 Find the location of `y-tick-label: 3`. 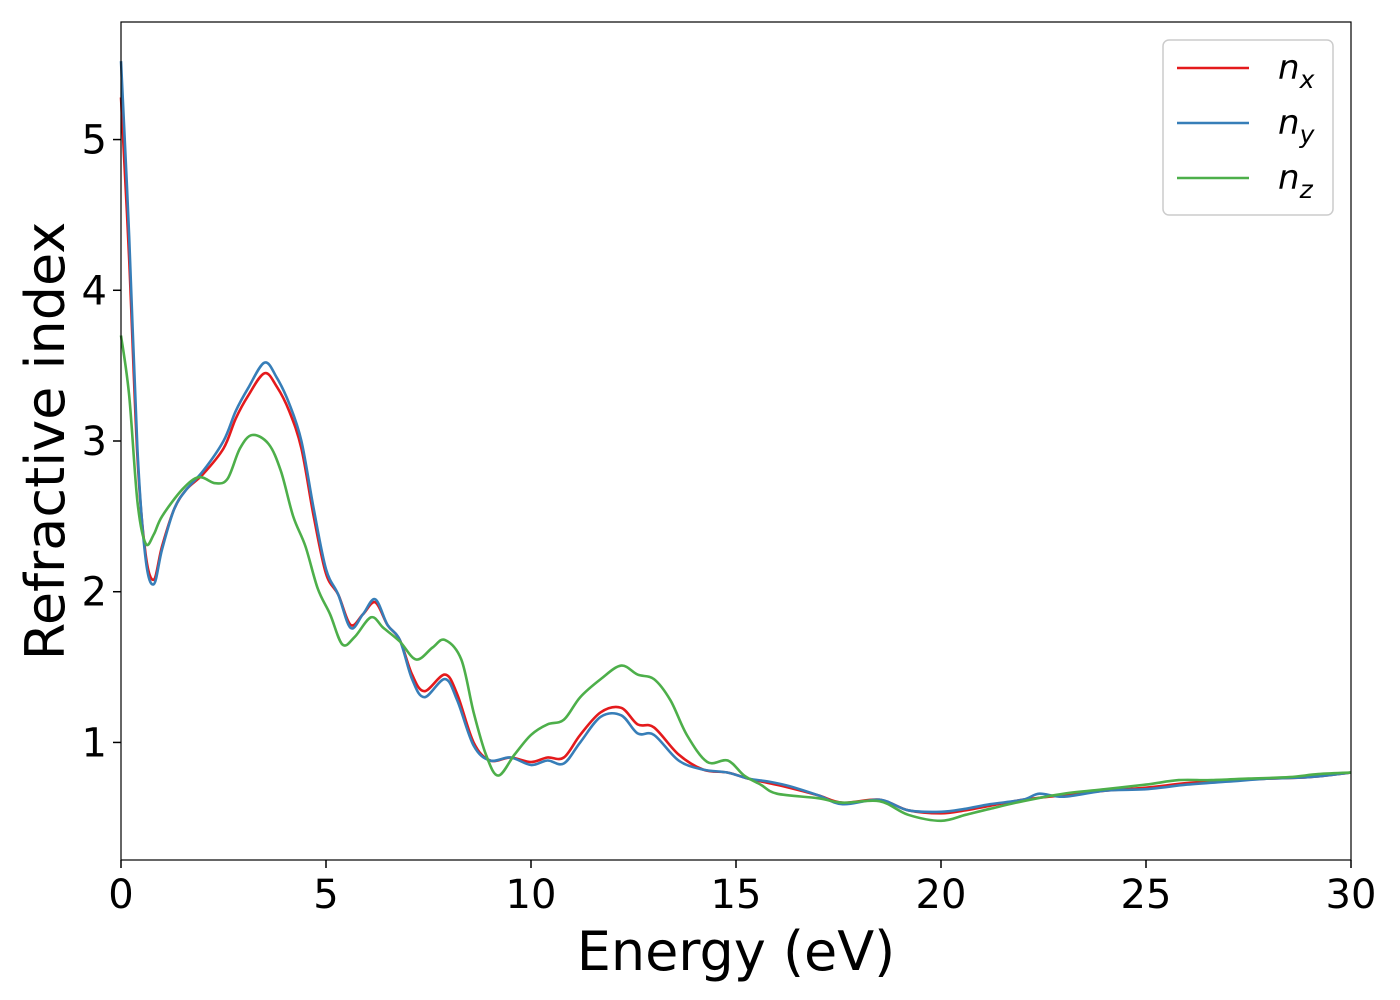

y-tick-label: 3 is located at coordinates (94, 442).